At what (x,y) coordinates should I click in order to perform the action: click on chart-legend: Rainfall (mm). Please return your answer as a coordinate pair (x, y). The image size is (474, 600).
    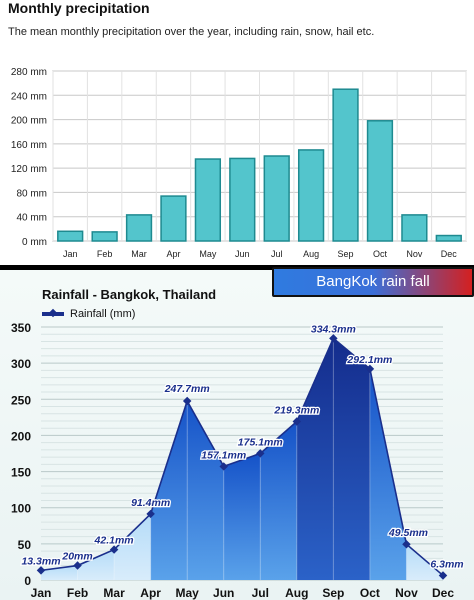
    Looking at the image, I should click on (88, 314).